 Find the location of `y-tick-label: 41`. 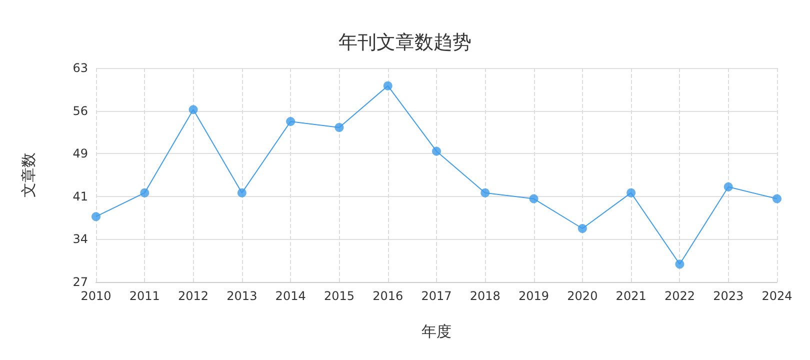

y-tick-label: 41 is located at coordinates (80, 196).